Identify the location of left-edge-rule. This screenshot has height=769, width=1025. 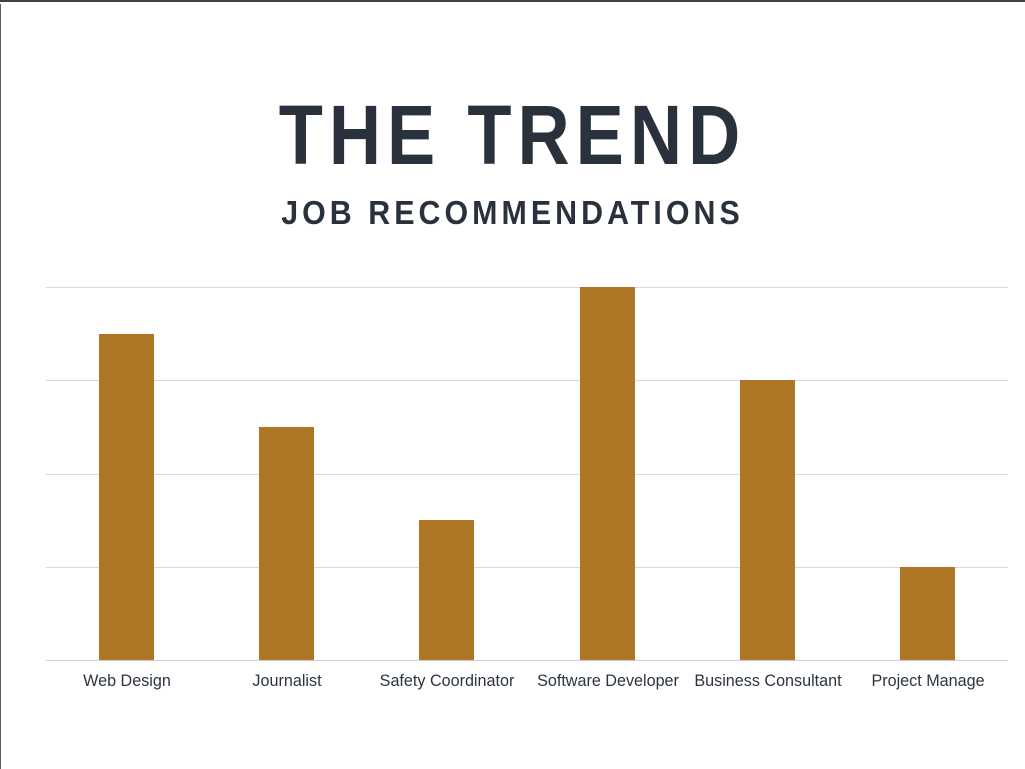
(0, 386).